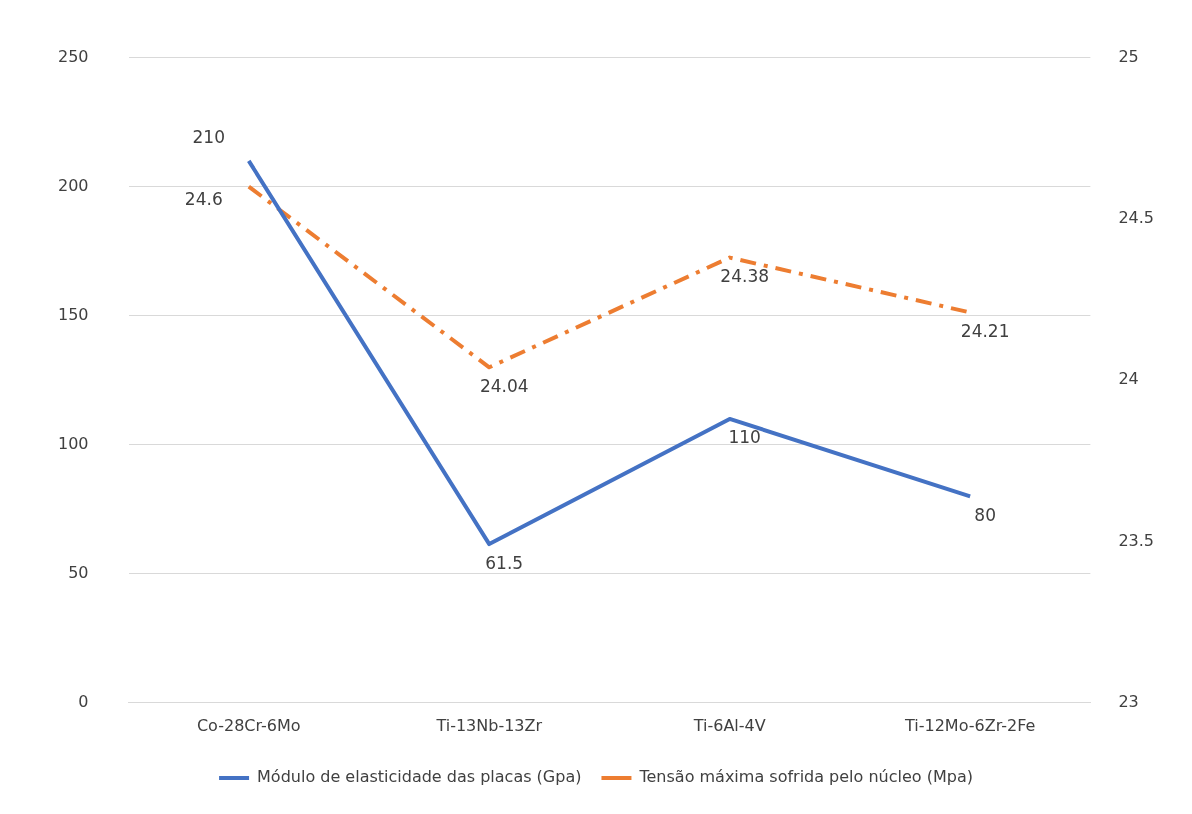  I want to click on data-label: 80, so click(985, 514).